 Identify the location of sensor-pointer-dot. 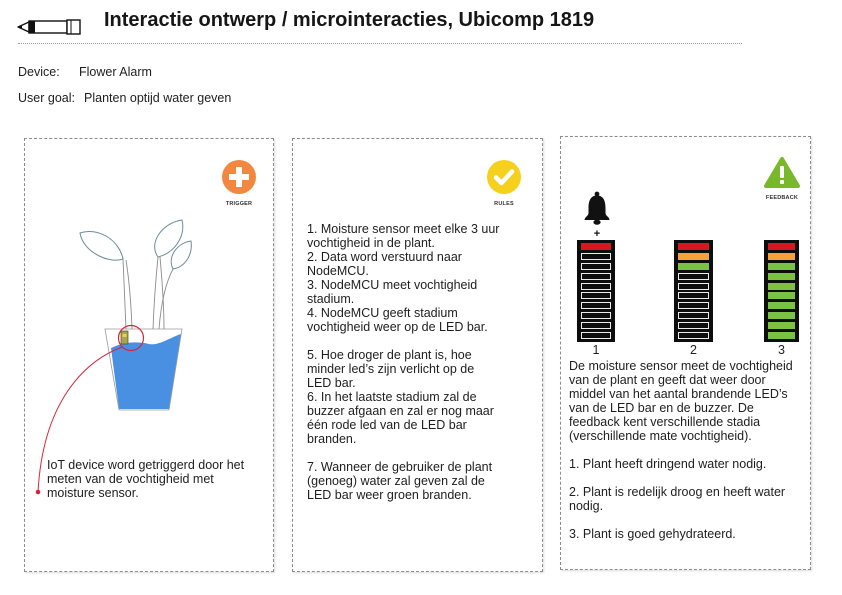
(38, 492).